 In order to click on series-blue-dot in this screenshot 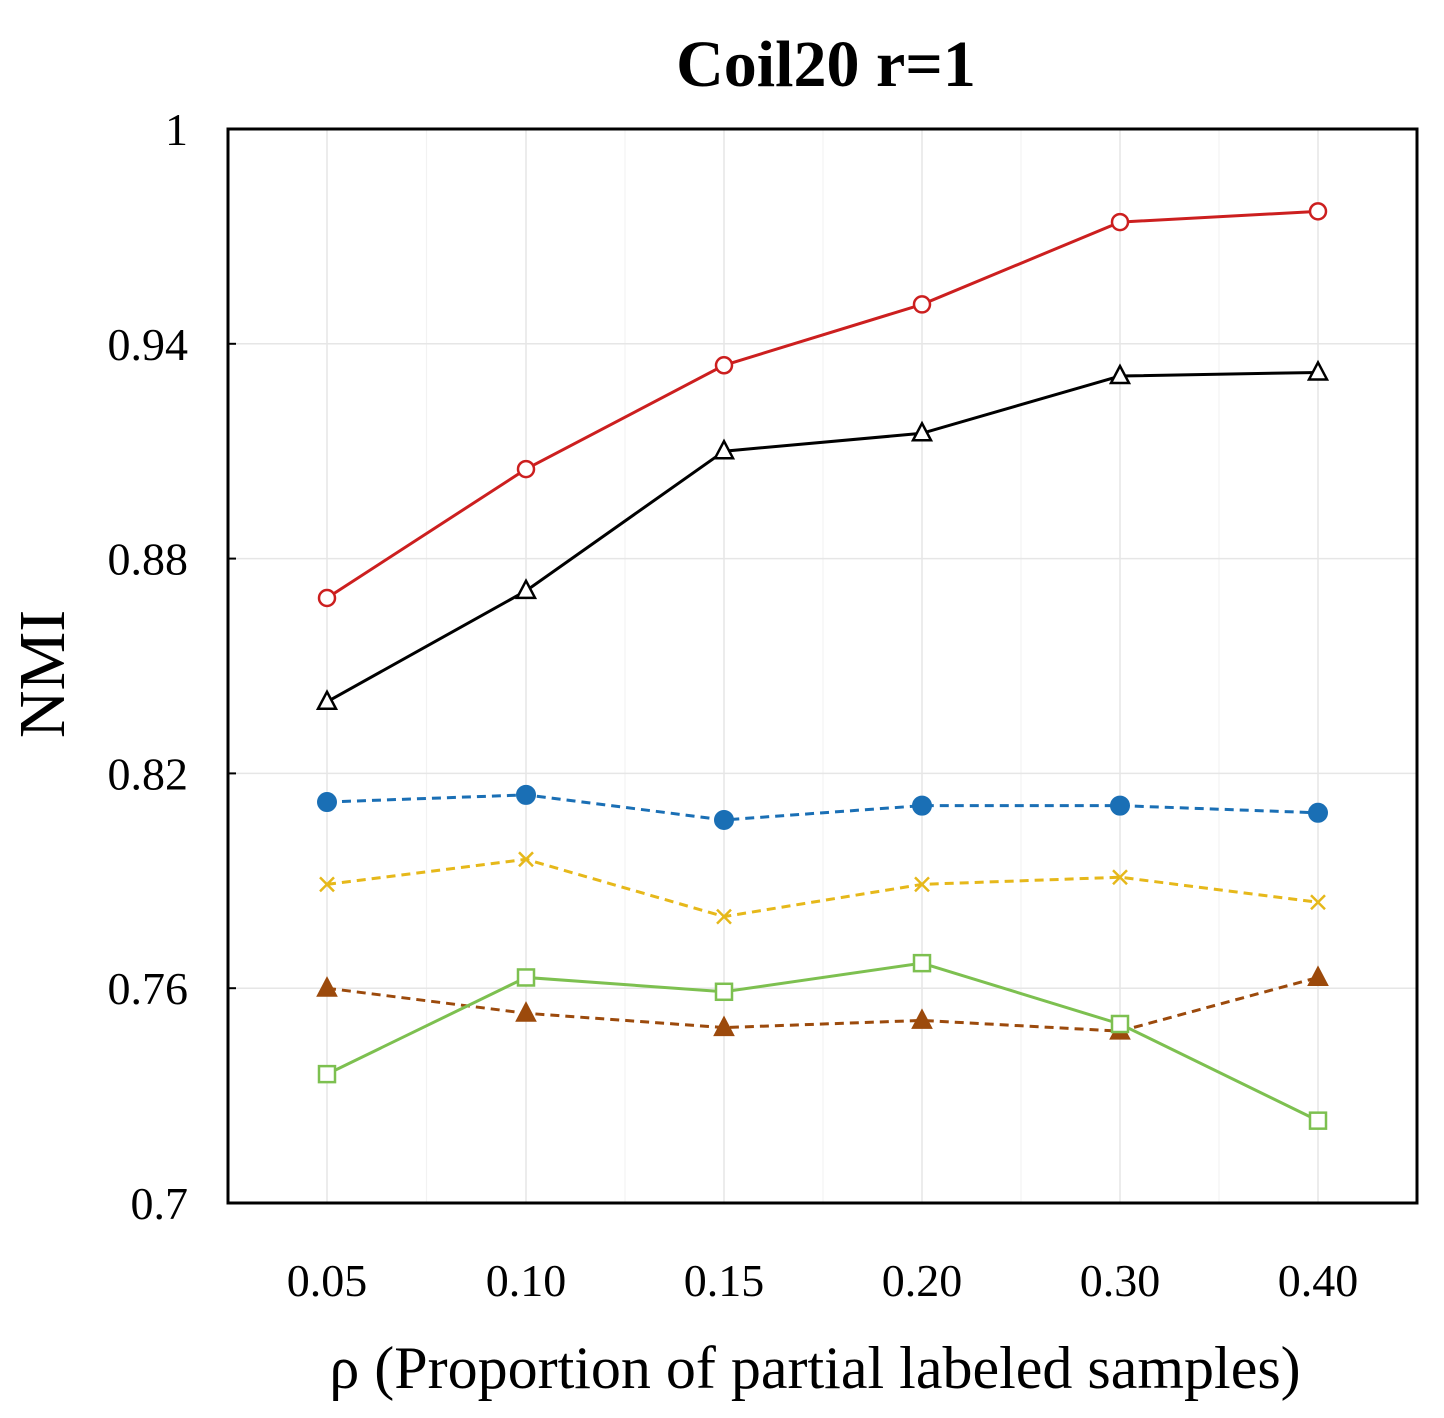, I will do `click(822, 807)`.